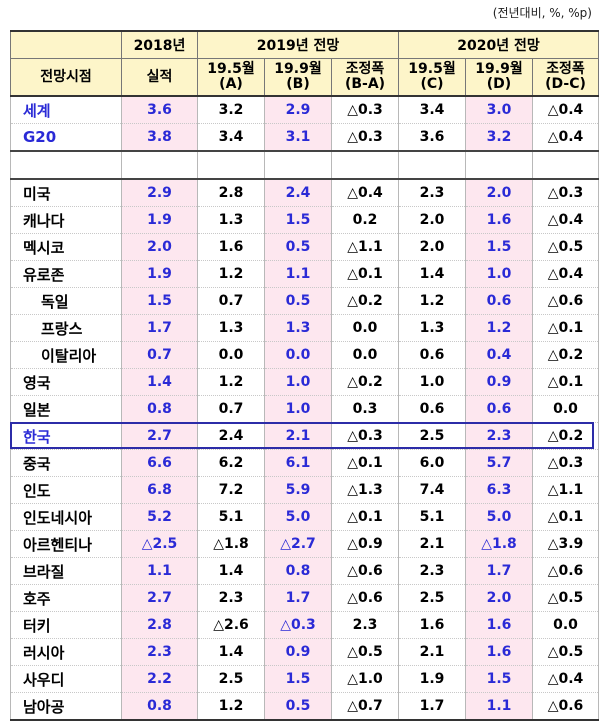 This screenshot has height=721, width=600. Describe the element at coordinates (565, 193) in the screenshot. I see `row-value-col-7: △0.3` at that location.